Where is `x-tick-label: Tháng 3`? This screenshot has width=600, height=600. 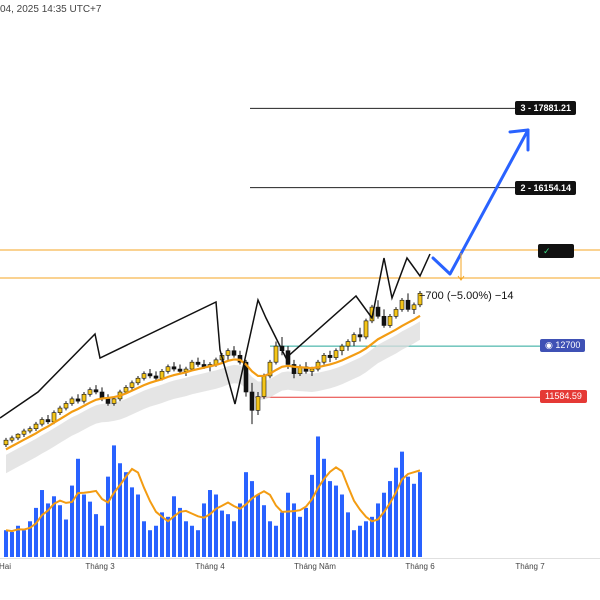
x-tick-label: Tháng 3 is located at coordinates (100, 566).